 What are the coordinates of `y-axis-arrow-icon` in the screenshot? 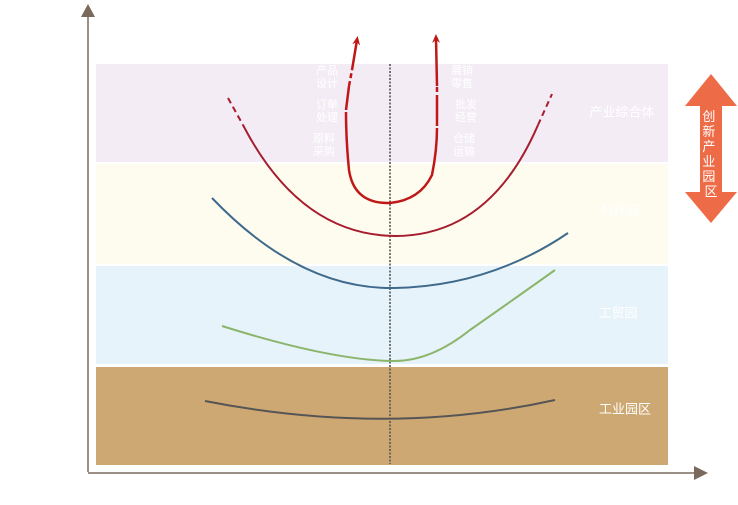 It's located at (88, 10).